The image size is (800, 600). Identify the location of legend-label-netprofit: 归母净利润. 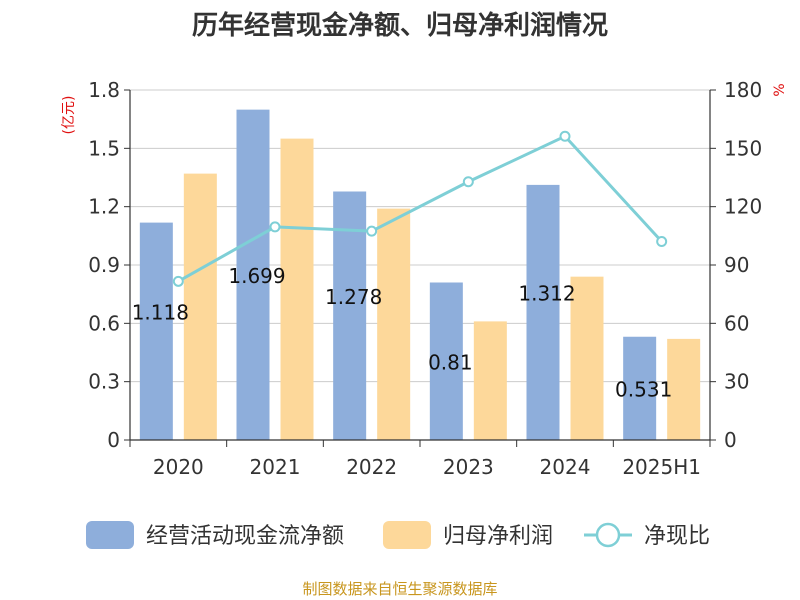
(498, 536).